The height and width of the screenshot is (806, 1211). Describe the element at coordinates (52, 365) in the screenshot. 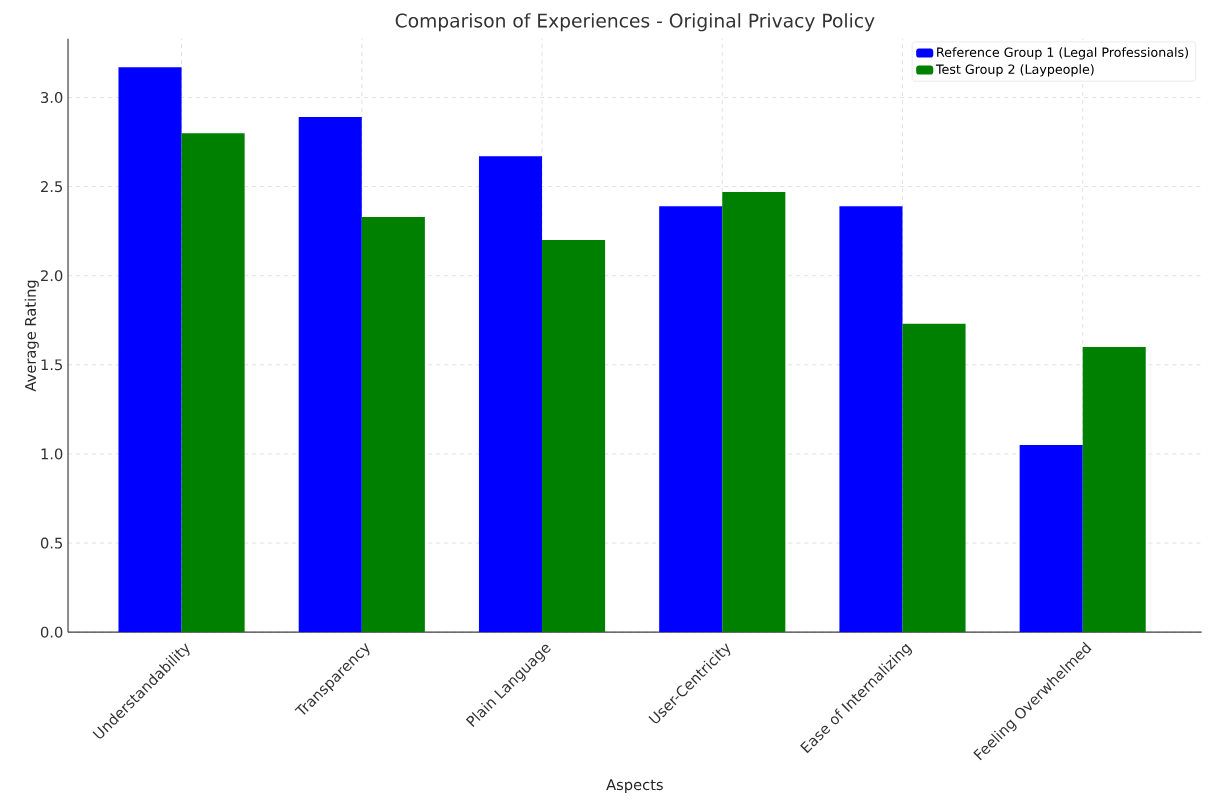

I see `y-tick-label: 1.5` at that location.